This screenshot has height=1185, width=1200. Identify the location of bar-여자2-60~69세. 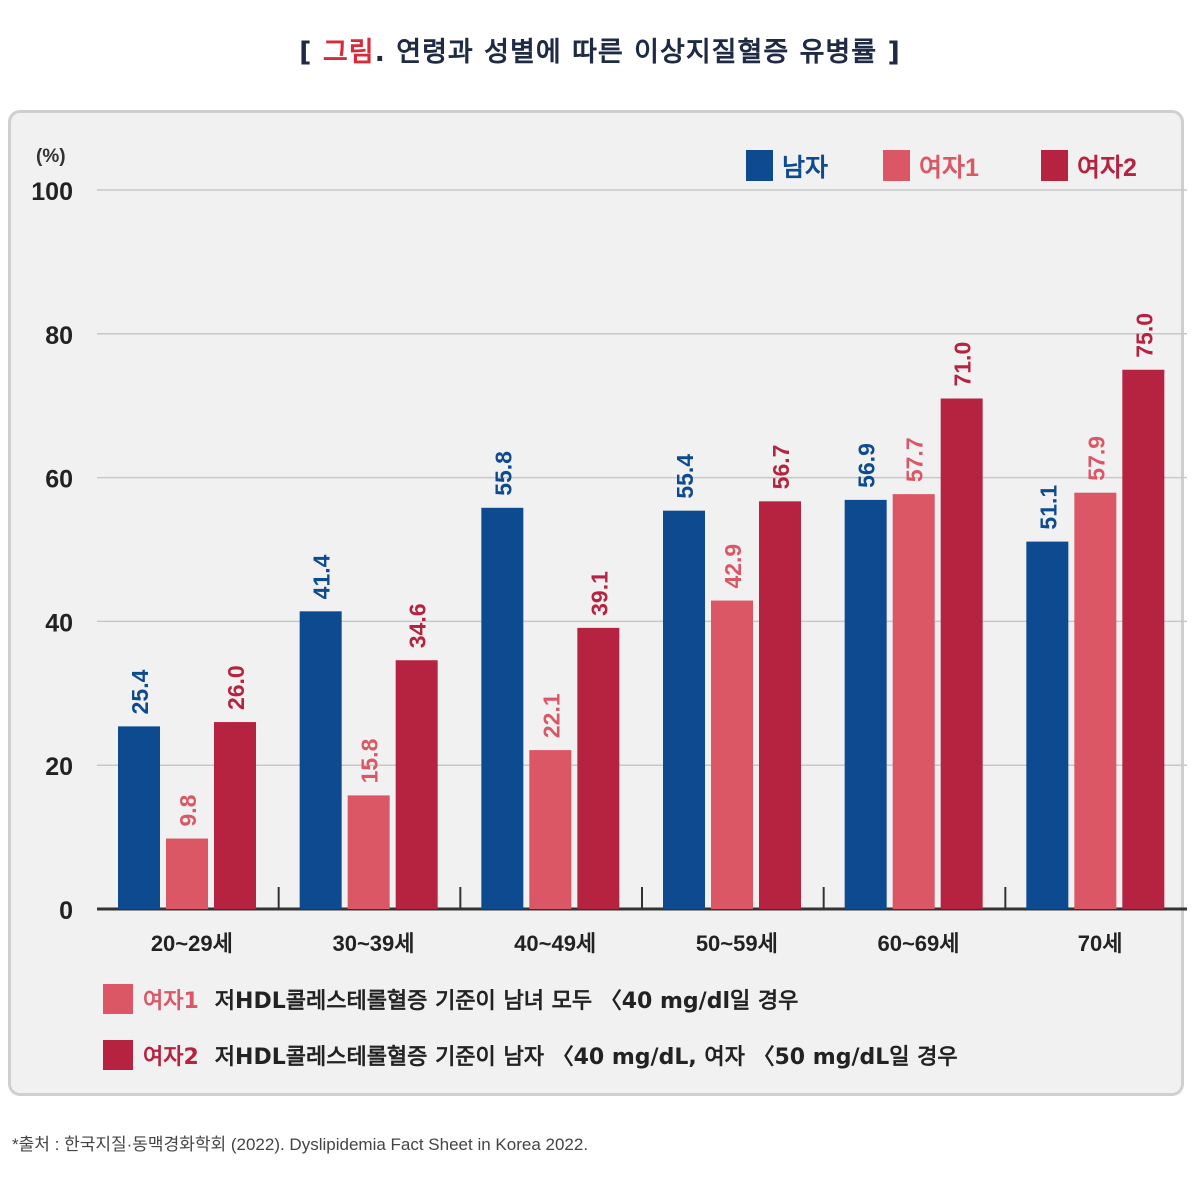
(961, 653).